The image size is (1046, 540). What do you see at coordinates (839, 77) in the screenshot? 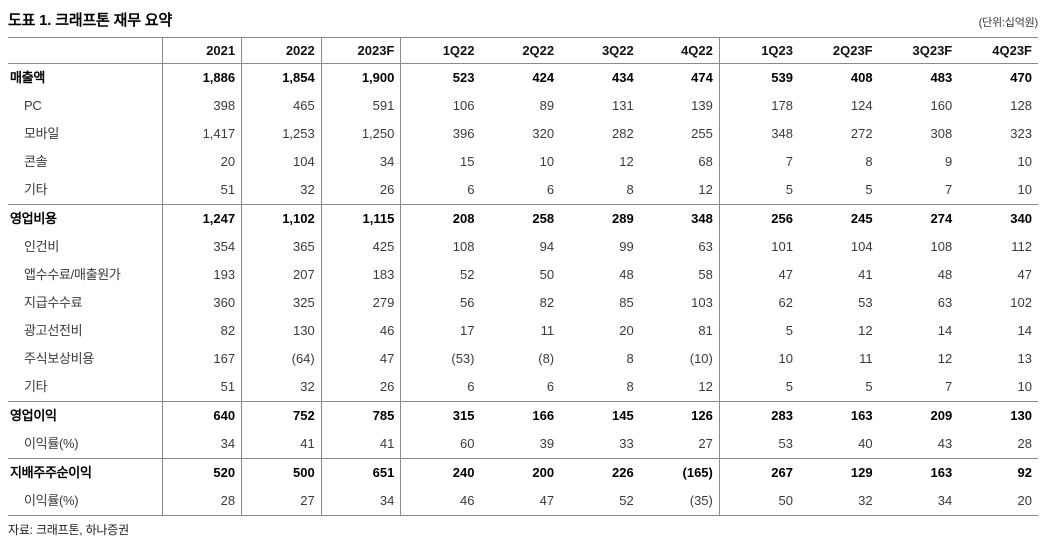
I see `cell: 408` at bounding box center [839, 77].